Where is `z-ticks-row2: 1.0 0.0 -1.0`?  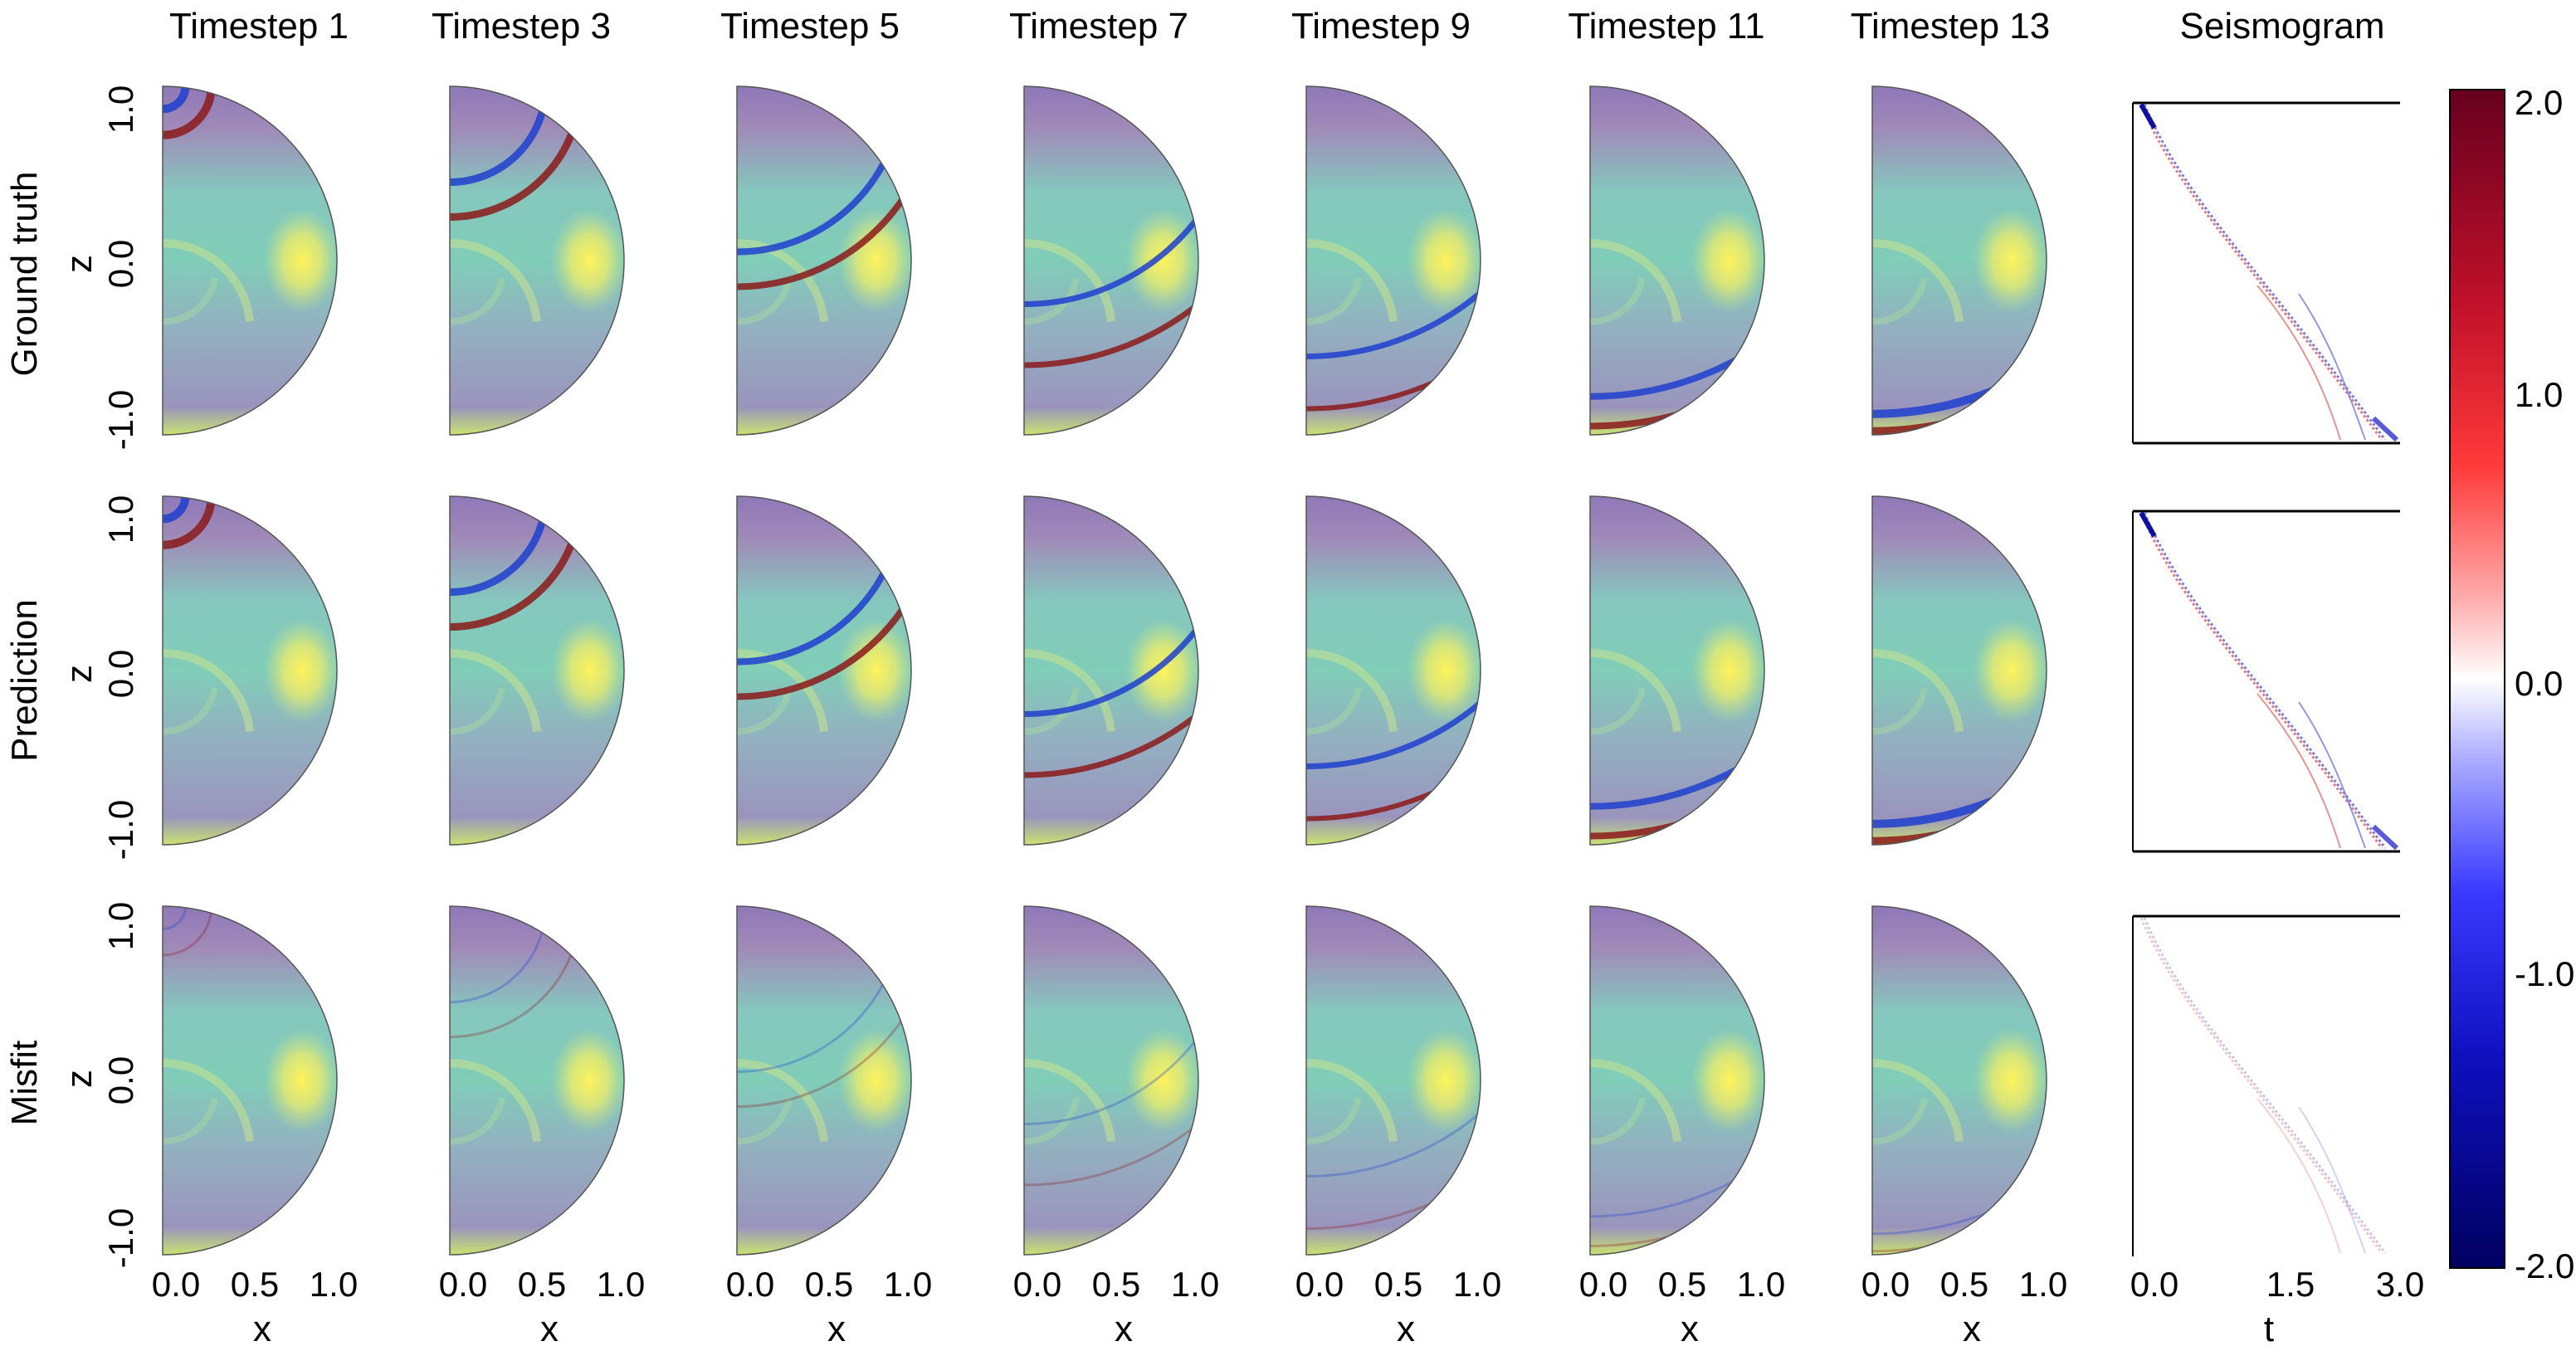
z-ticks-row2: 1.0 0.0 -1.0 is located at coordinates (120, 677).